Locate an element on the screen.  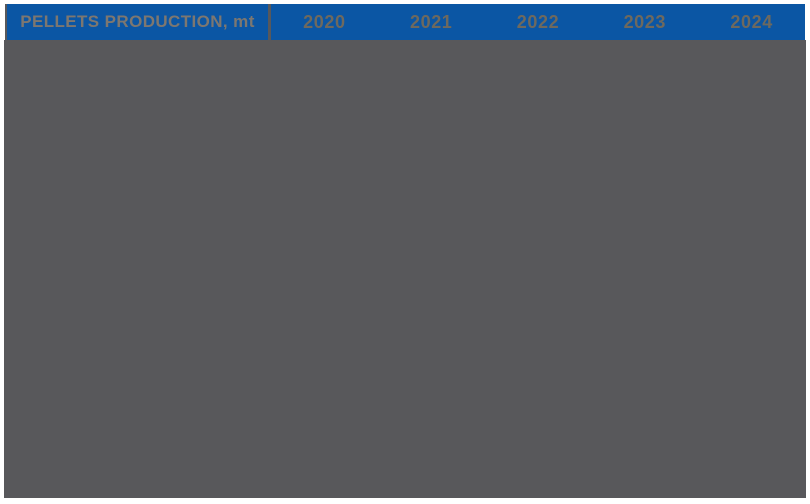
year-header-group: 2020 2021 2022 2023 2024 is located at coordinates (538, 22).